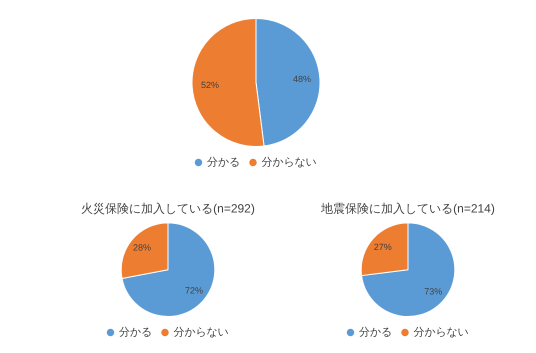  I want to click on data-label: 72%, so click(193, 291).